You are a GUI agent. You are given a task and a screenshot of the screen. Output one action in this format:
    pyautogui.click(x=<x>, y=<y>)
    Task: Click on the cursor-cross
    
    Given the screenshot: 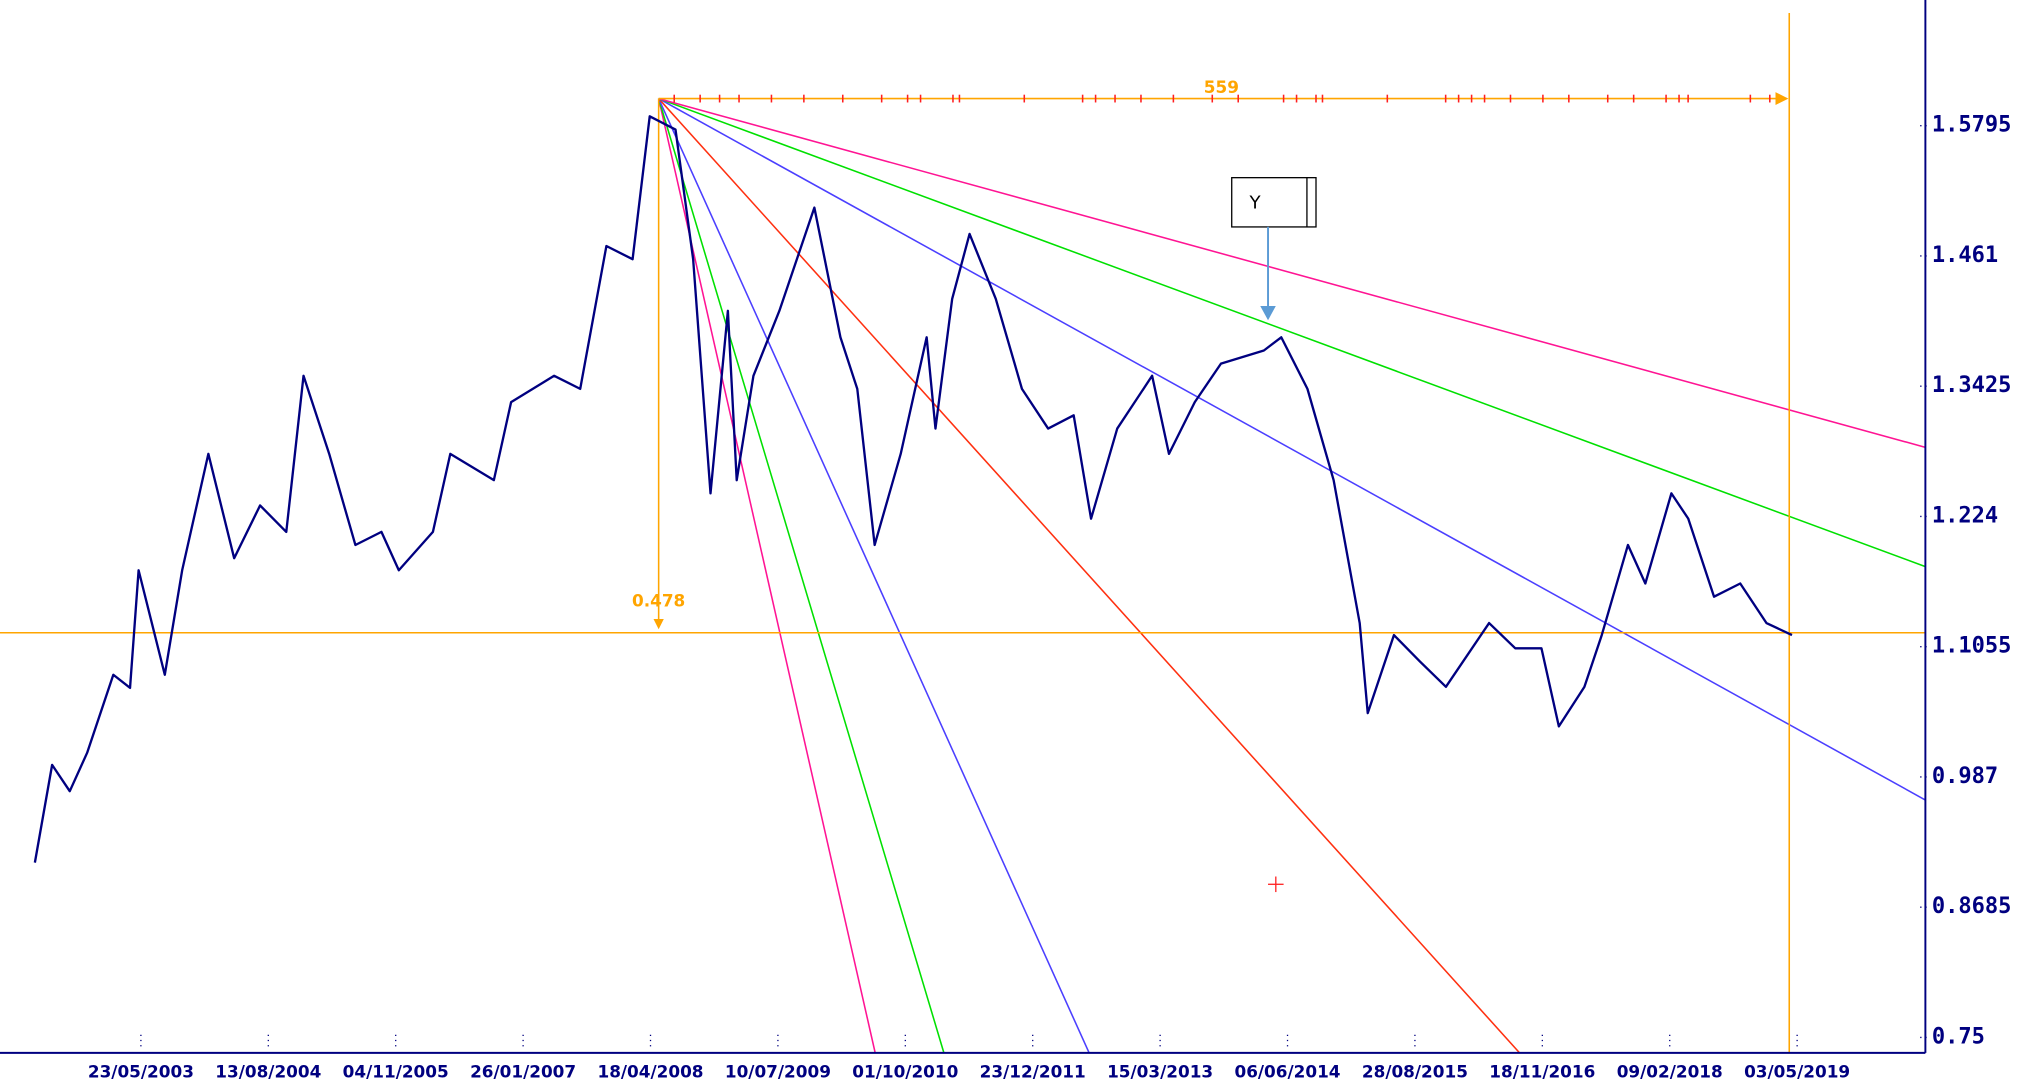 What is the action you would take?
    pyautogui.click(x=1276, y=884)
    